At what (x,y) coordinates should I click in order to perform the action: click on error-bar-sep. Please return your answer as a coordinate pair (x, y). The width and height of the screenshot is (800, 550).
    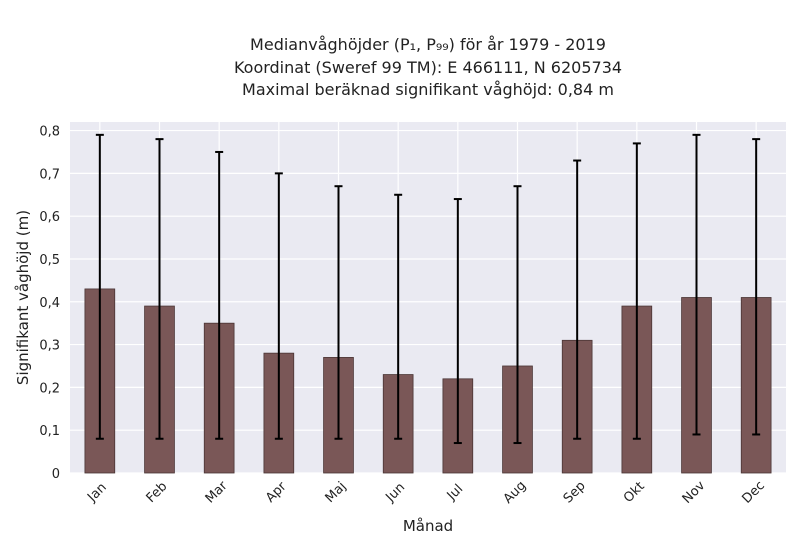
    Looking at the image, I should click on (577, 299).